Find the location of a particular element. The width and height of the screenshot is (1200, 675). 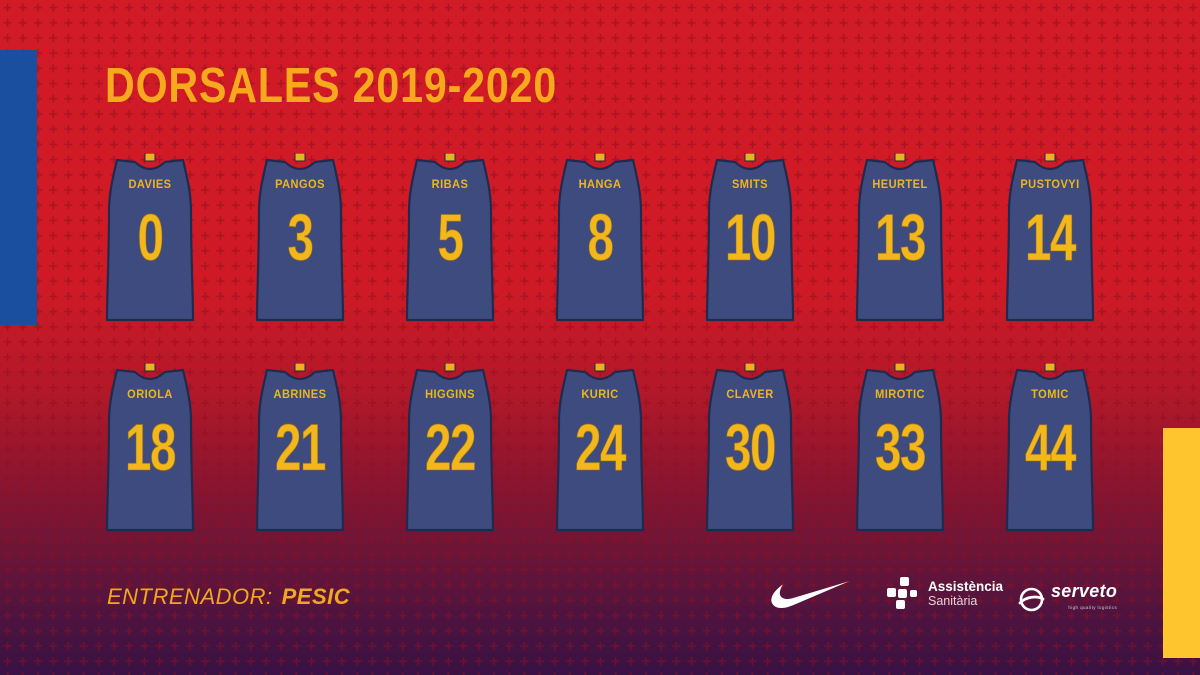

serveto-name: serveto is located at coordinates (1084, 591).